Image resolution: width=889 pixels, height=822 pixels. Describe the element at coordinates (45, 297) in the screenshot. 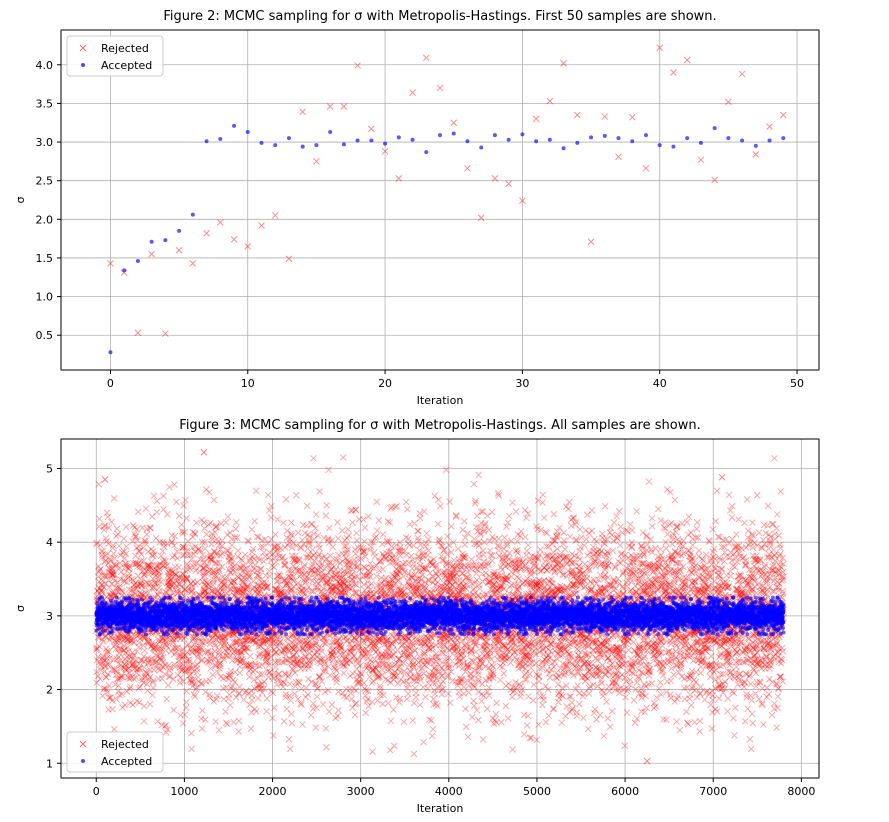

I see `y-tick-label: 1.0` at that location.